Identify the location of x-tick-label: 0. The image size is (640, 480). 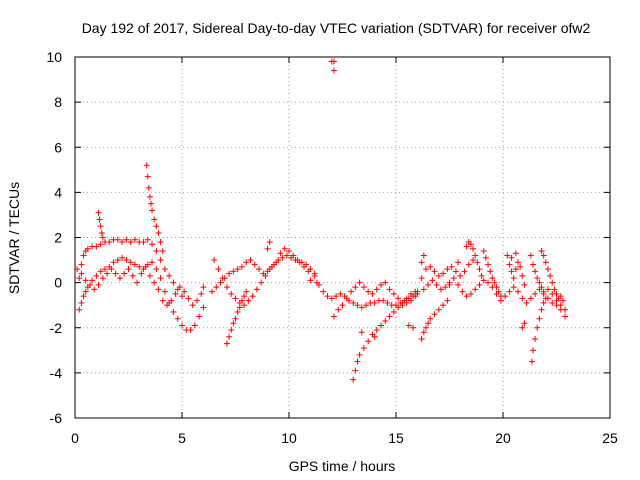
(75, 438).